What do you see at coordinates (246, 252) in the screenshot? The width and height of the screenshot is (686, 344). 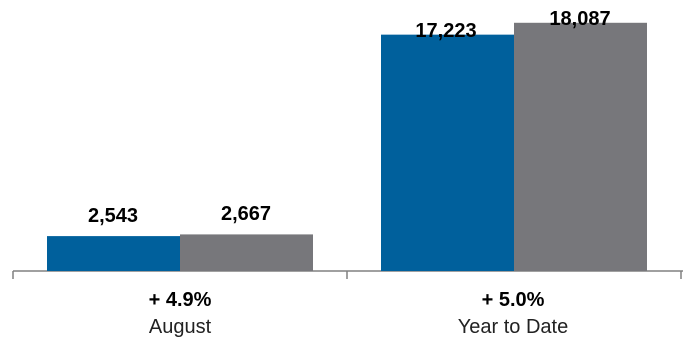 I see `bar-august-second` at bounding box center [246, 252].